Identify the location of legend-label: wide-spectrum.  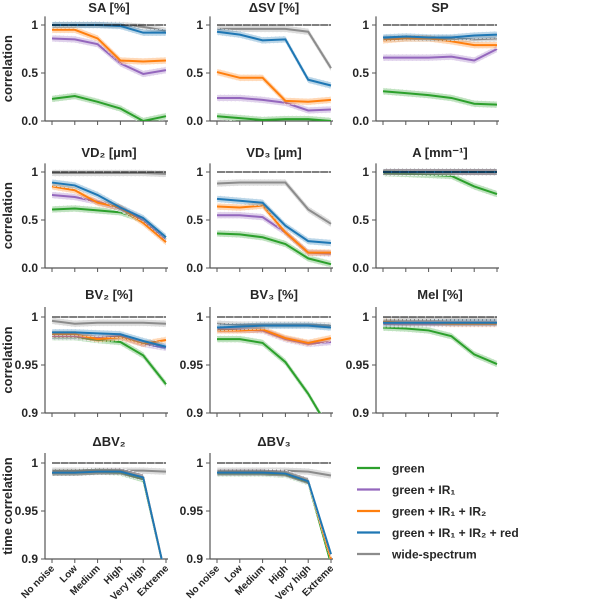
(434, 555).